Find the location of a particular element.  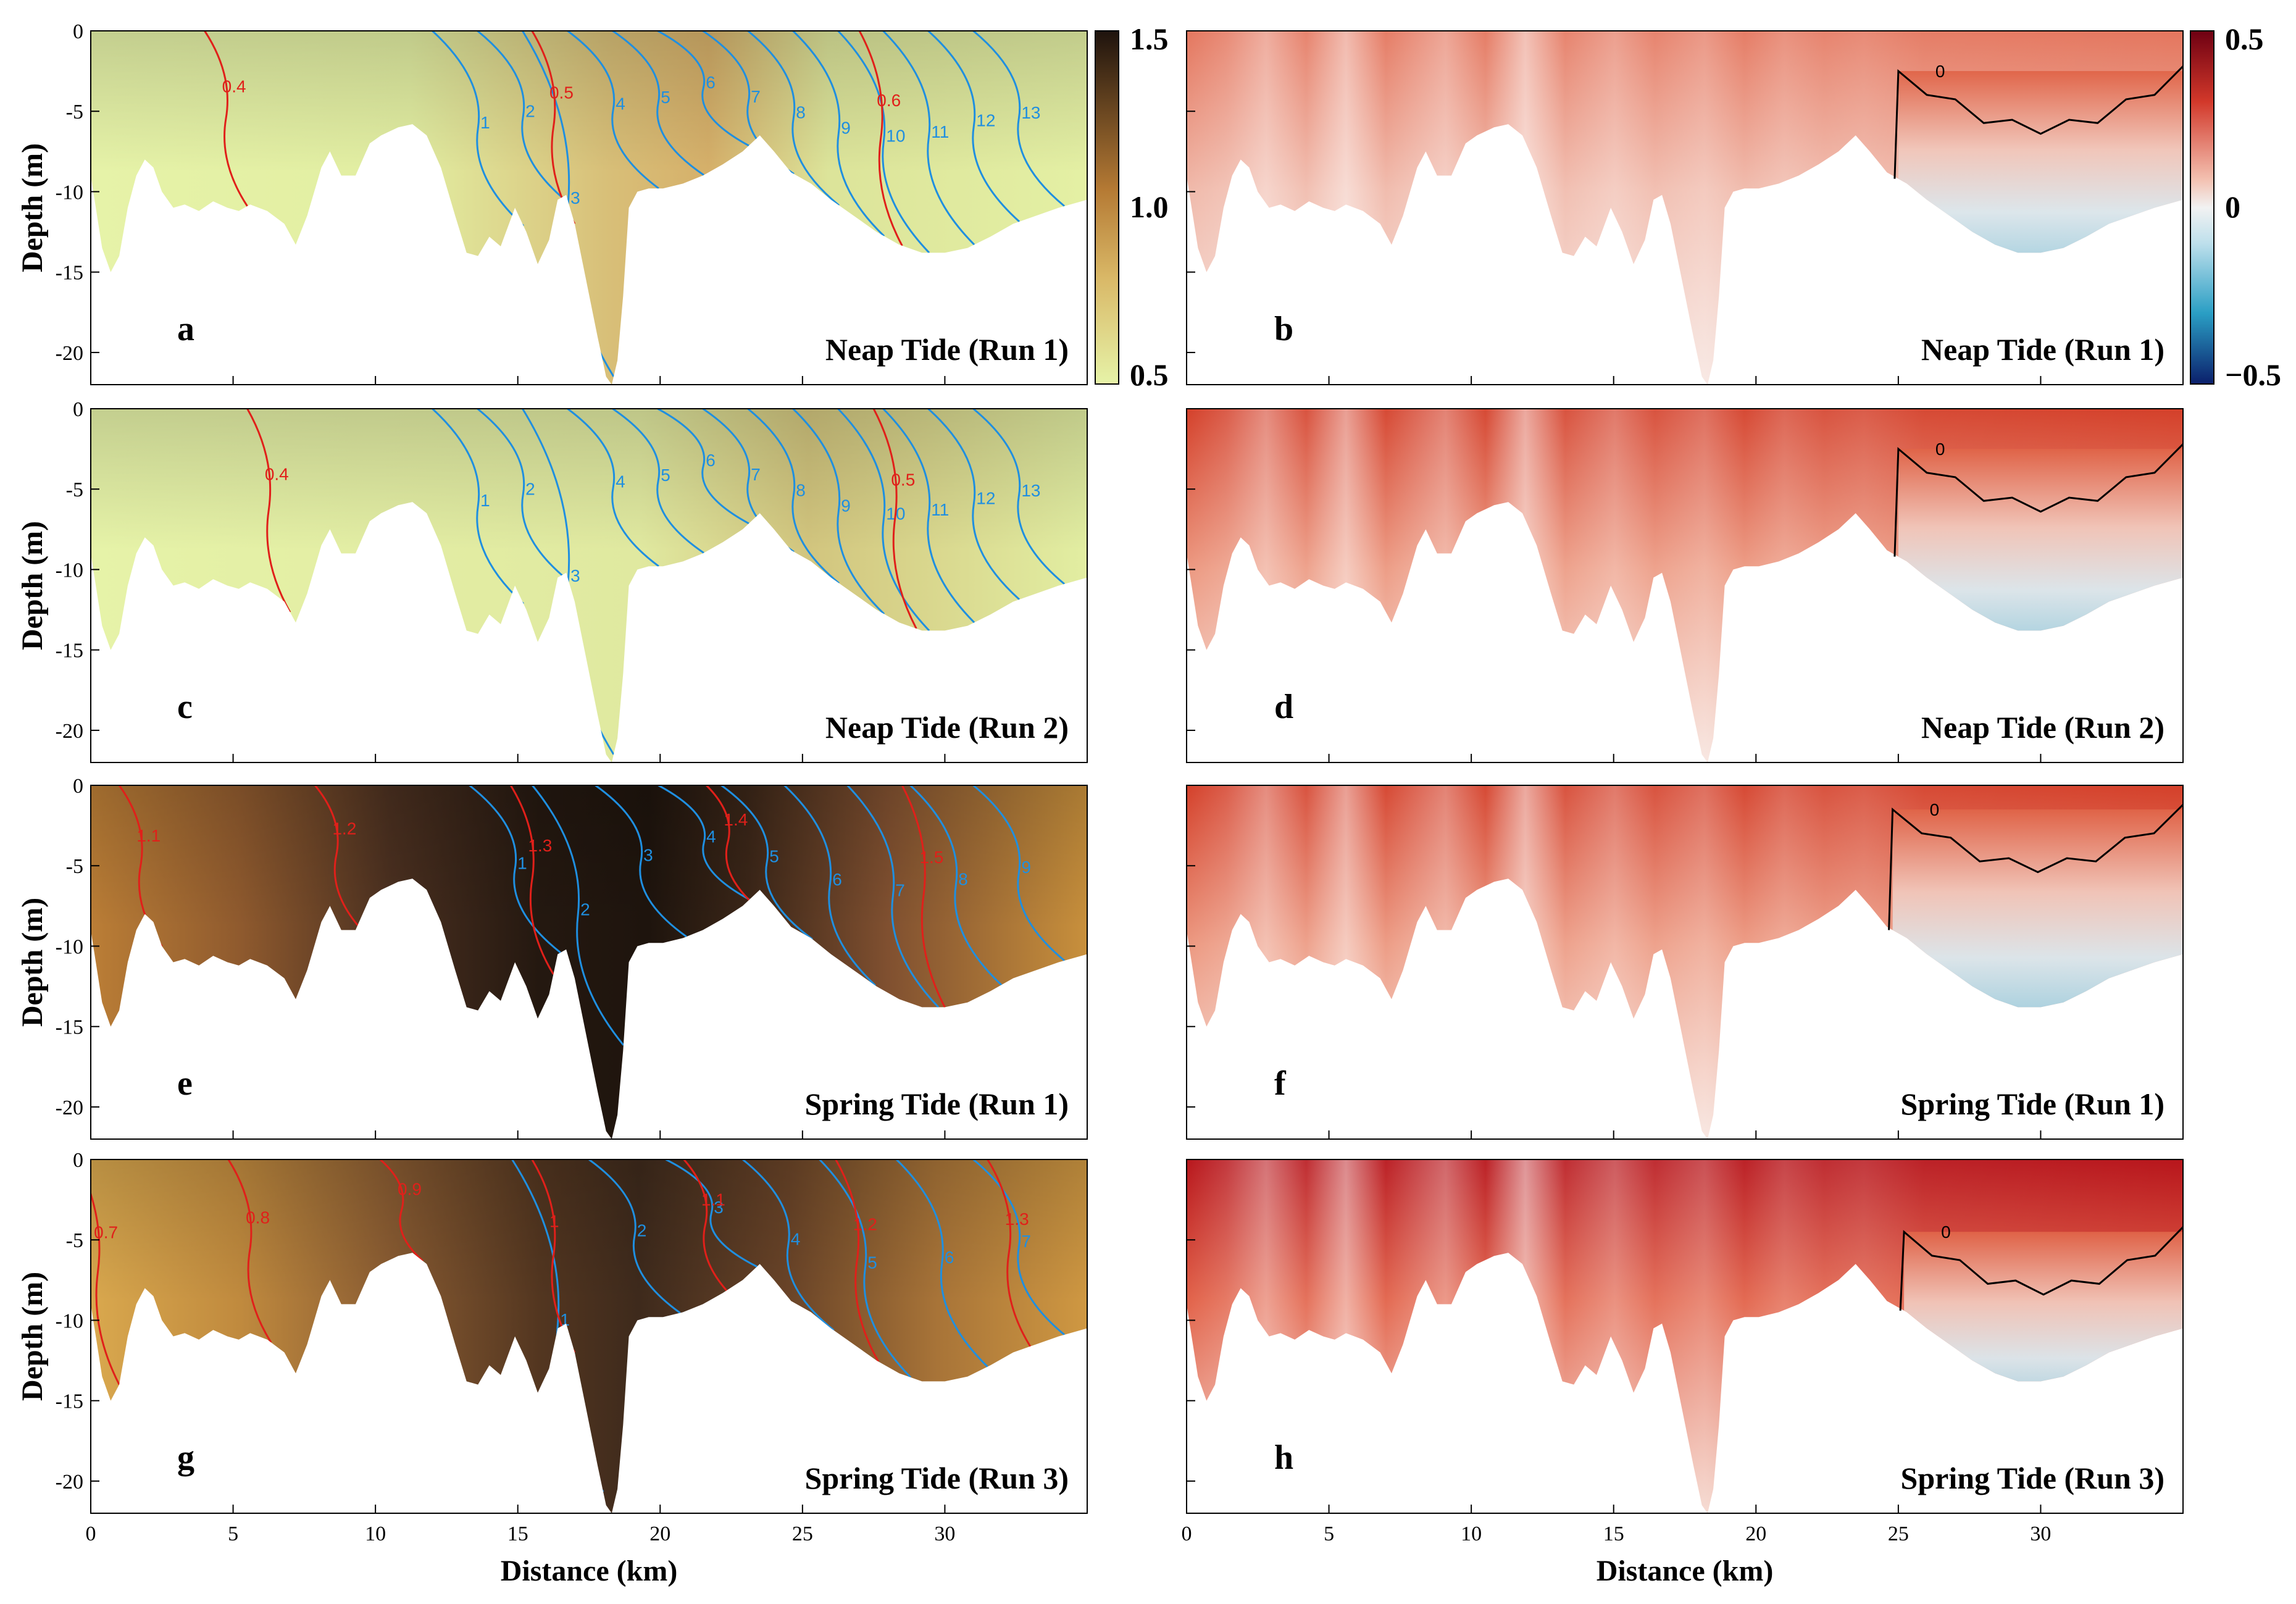

colorbar-right: 0.5 0 −0.5 is located at coordinates (2235, 207).